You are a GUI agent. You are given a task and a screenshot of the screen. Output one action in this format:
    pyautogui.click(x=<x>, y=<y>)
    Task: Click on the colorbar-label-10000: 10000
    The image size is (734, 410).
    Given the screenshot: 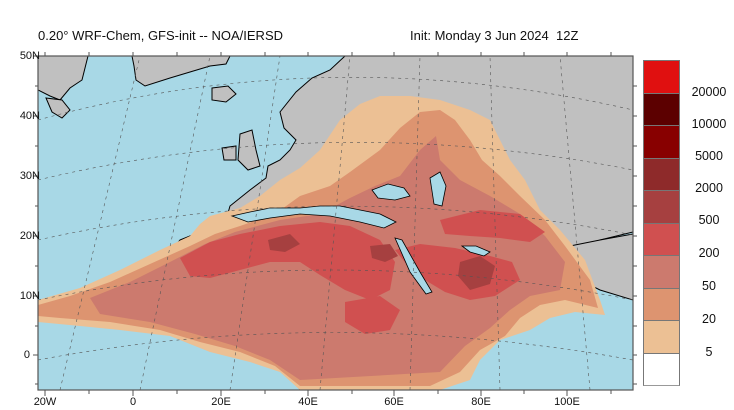 What is the action you would take?
    pyautogui.click(x=709, y=124)
    